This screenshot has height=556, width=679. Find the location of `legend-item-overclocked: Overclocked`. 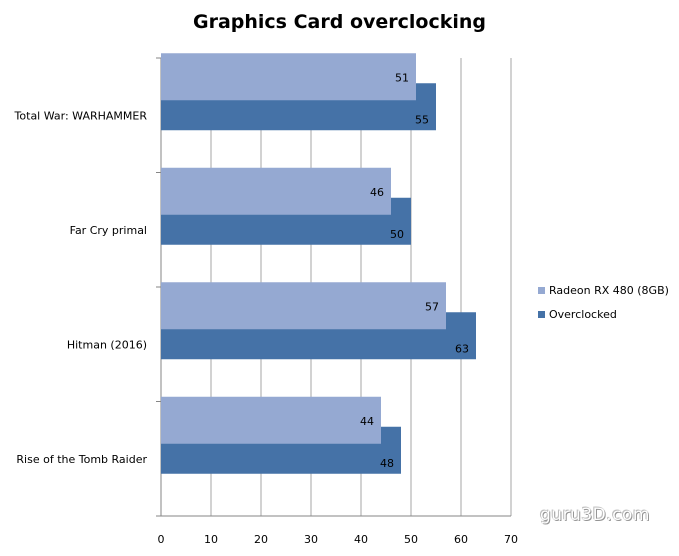

legend-item-overclocked: Overclocked is located at coordinates (603, 314).